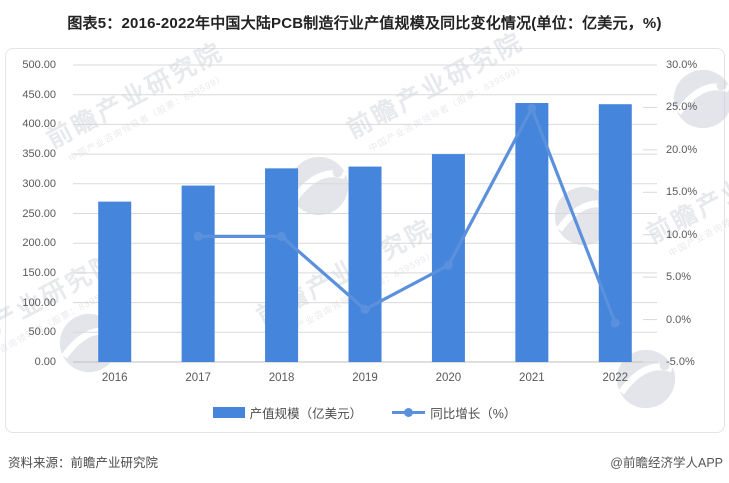 The image size is (729, 483). I want to click on legend-item-bar-series: 产值规模（亿美元）, so click(287, 412).